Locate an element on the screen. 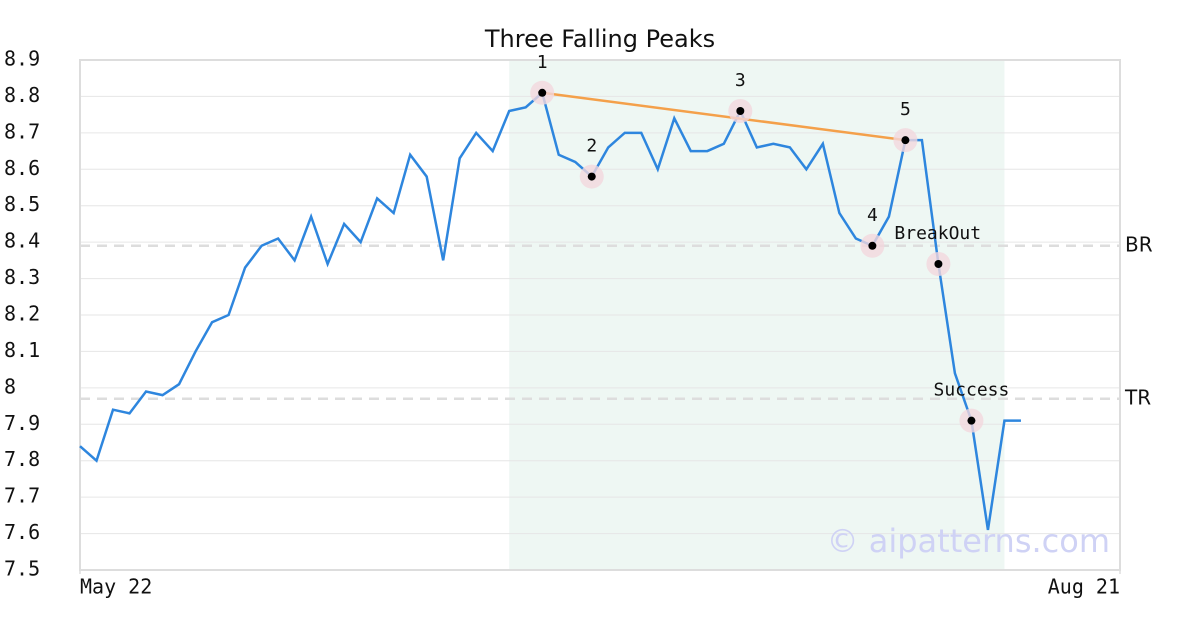  level-label: TR is located at coordinates (1137, 397).